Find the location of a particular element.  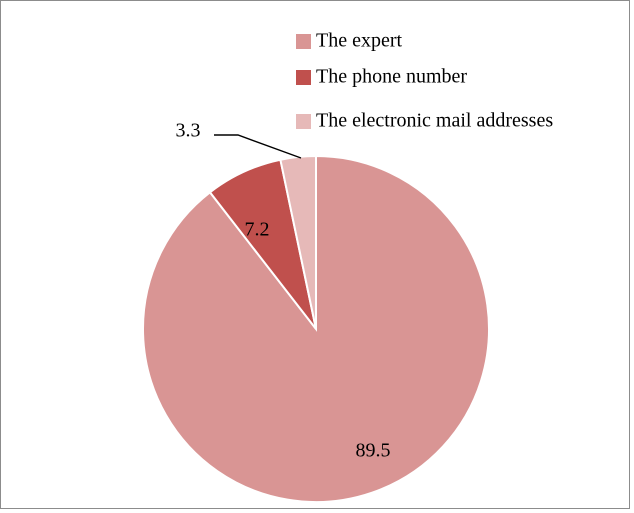

legend-label-email: The electronic mail addresses is located at coordinates (434, 121).